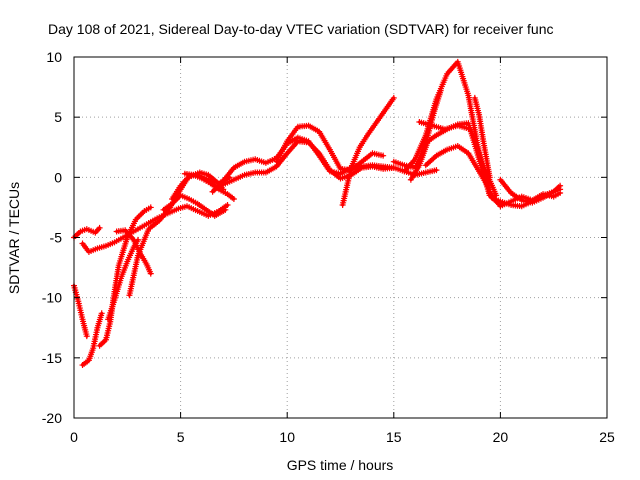 This screenshot has width=640, height=480. I want to click on x-tick-labels: 0 5 10 15 20 25, so click(342, 437).